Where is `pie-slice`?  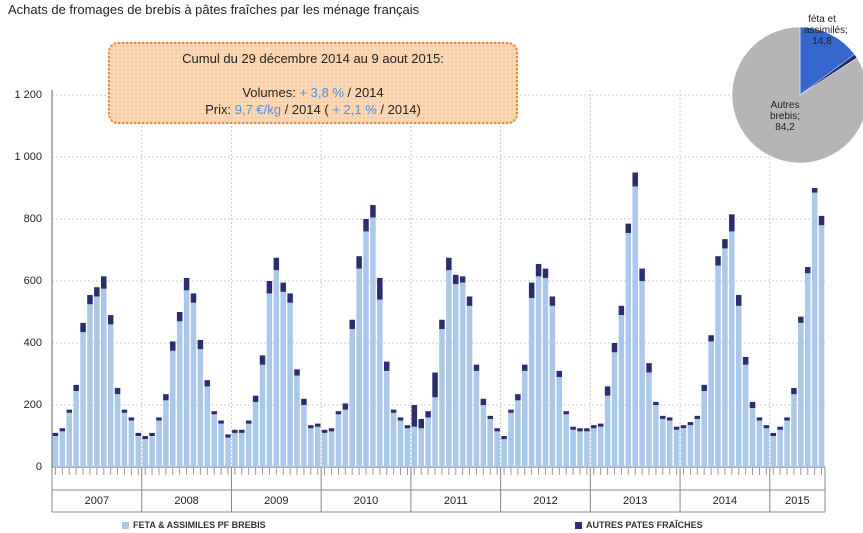 pie-slice is located at coordinates (827, 61).